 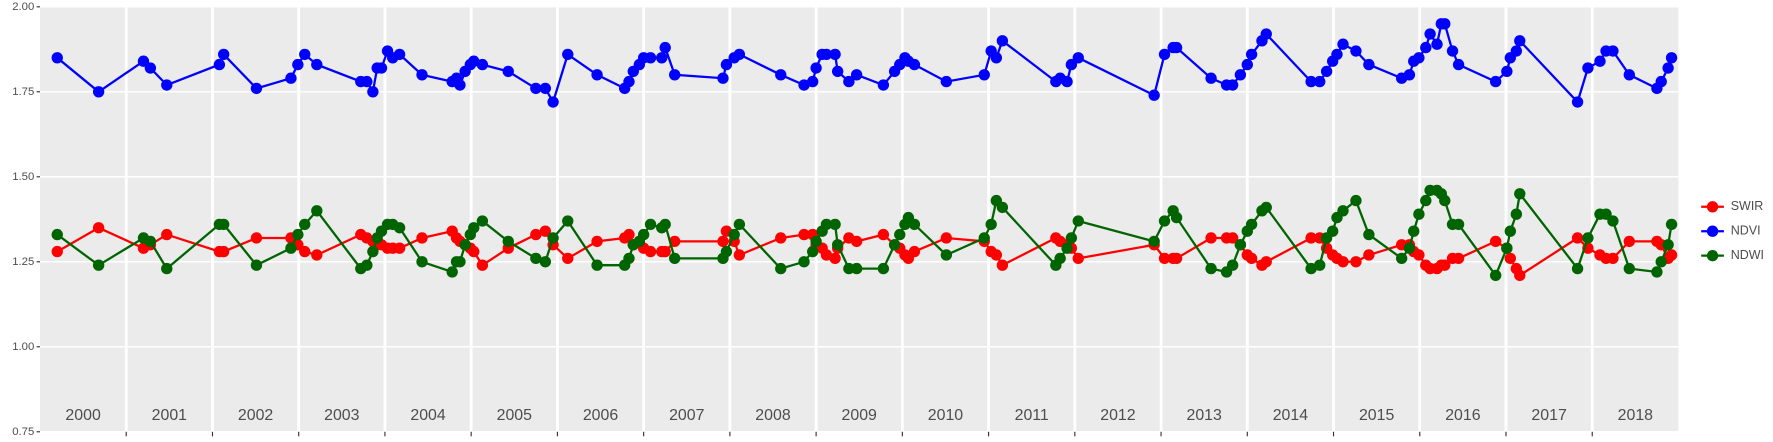 What do you see at coordinates (1204, 415) in the screenshot?
I see `year-label: 2013` at bounding box center [1204, 415].